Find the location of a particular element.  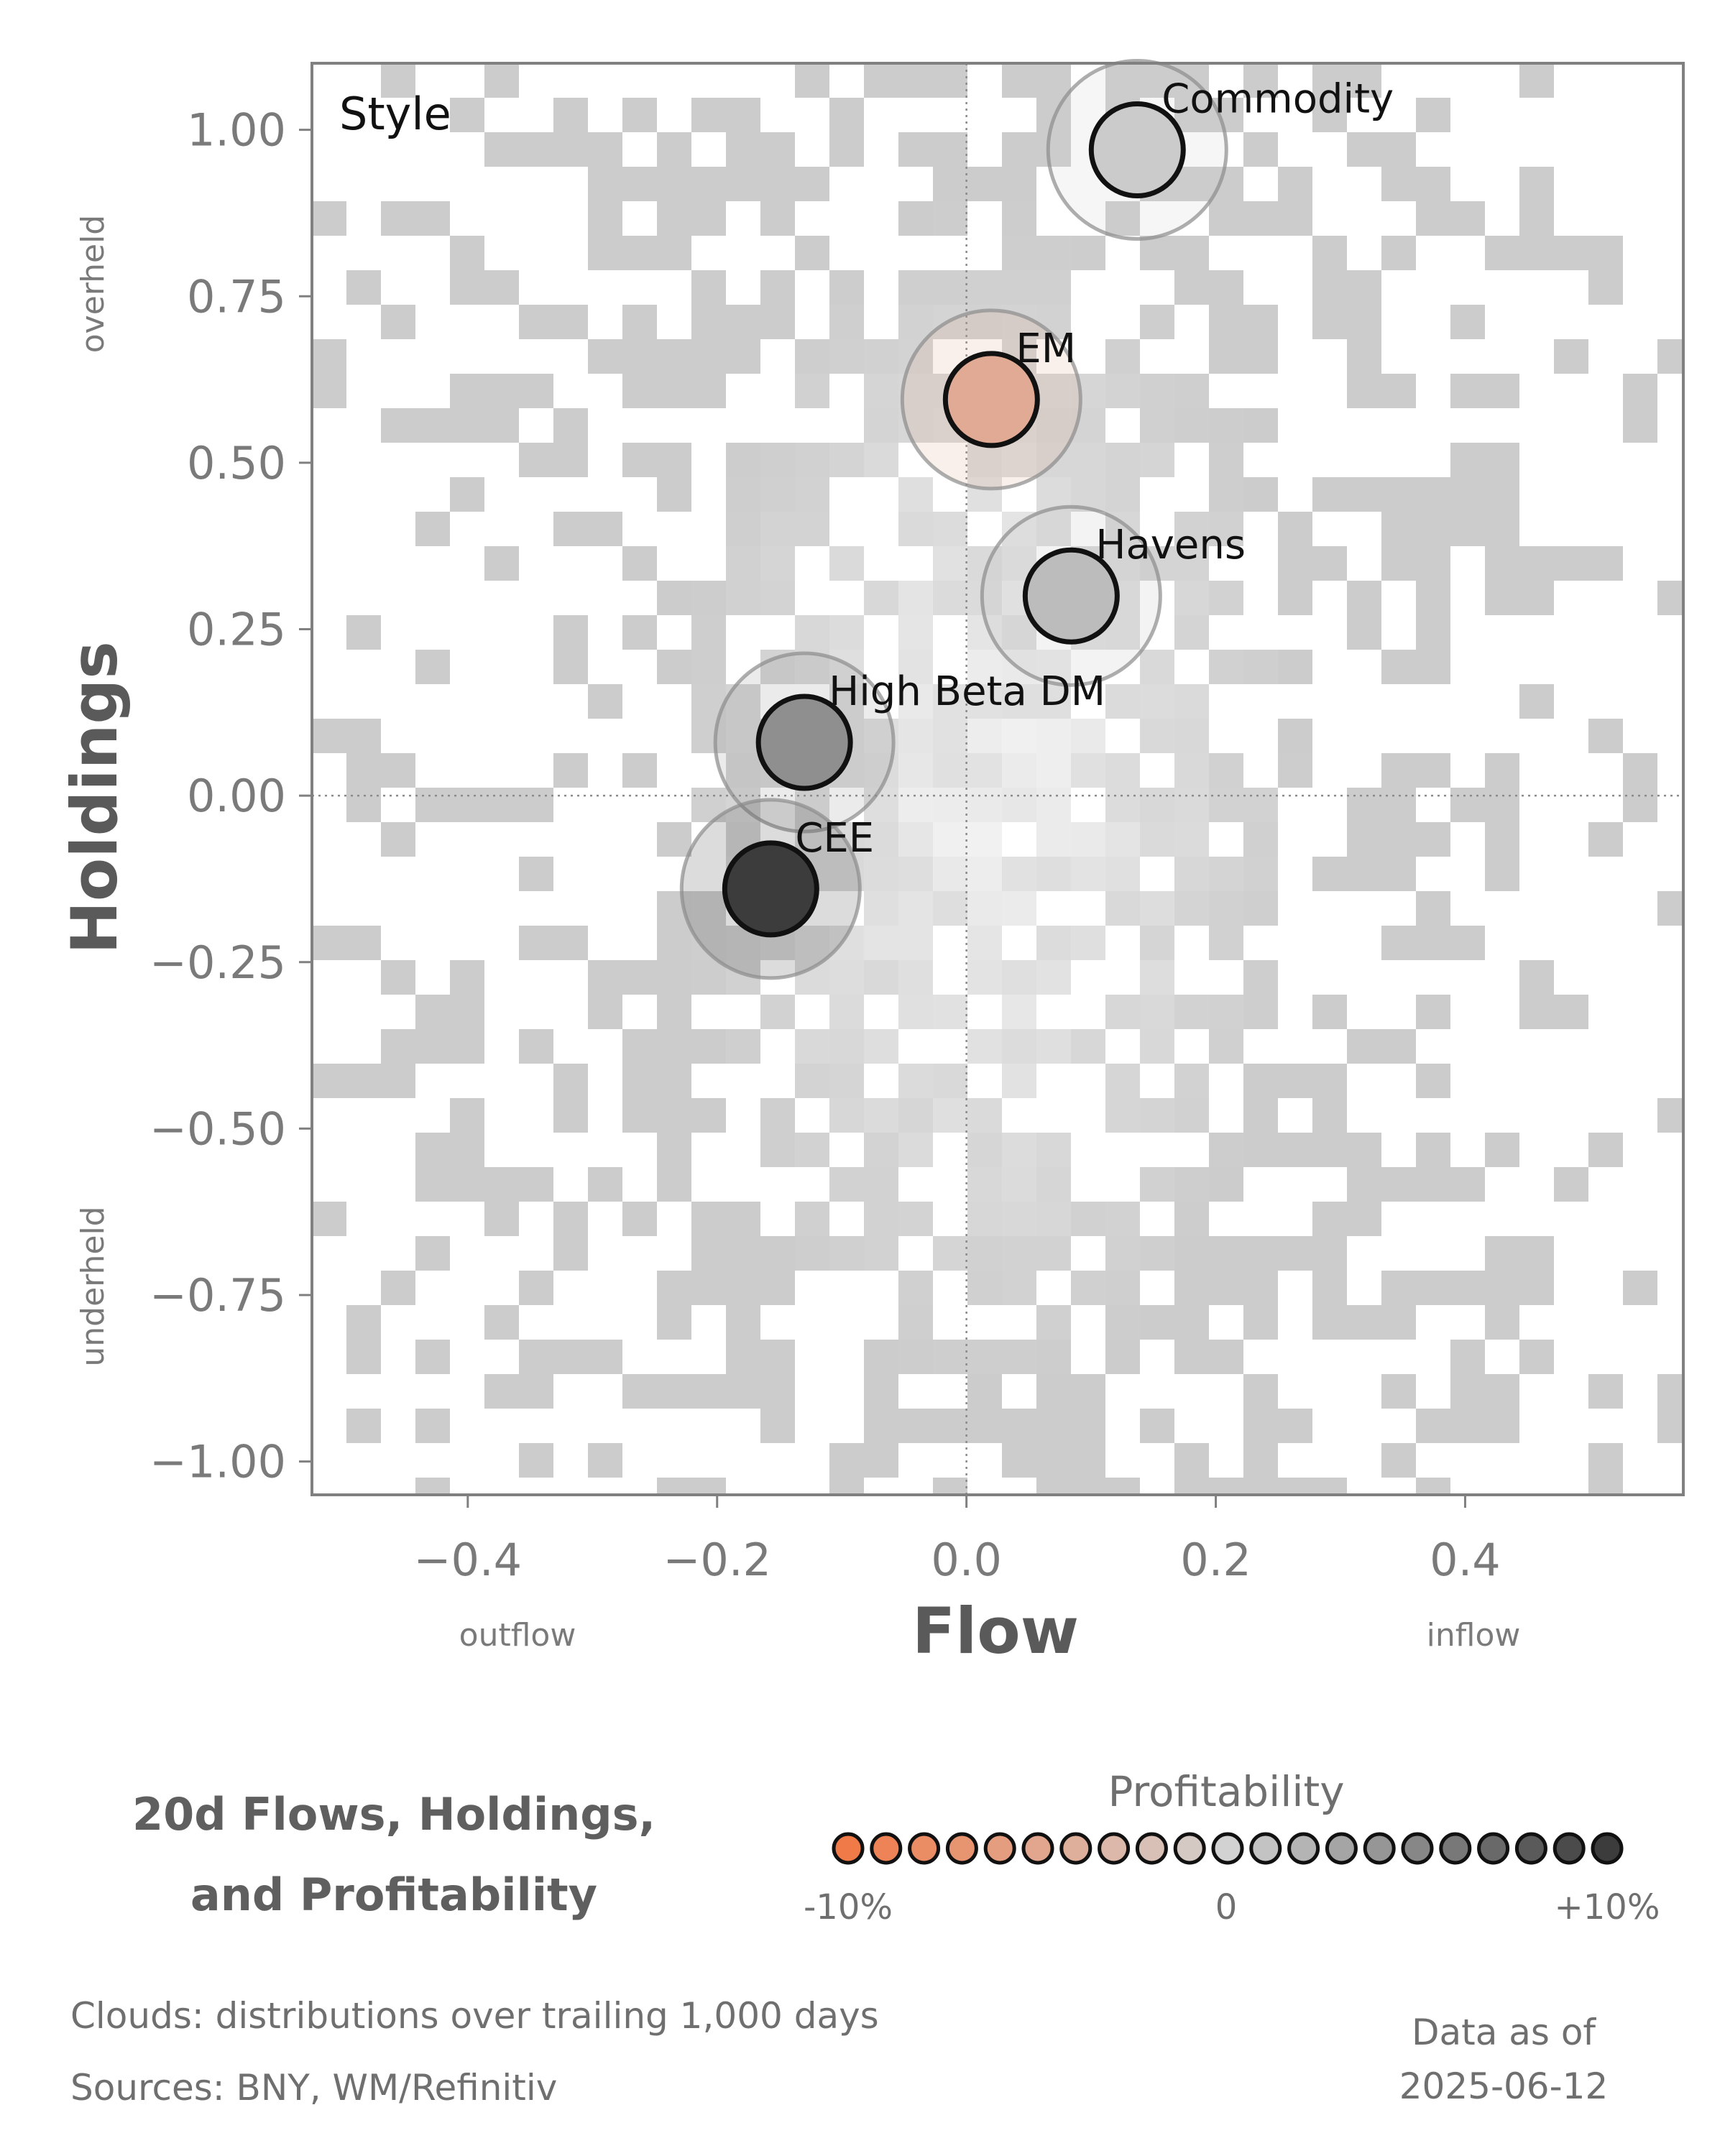

y-tick-label: 1.00 is located at coordinates (236, 130).